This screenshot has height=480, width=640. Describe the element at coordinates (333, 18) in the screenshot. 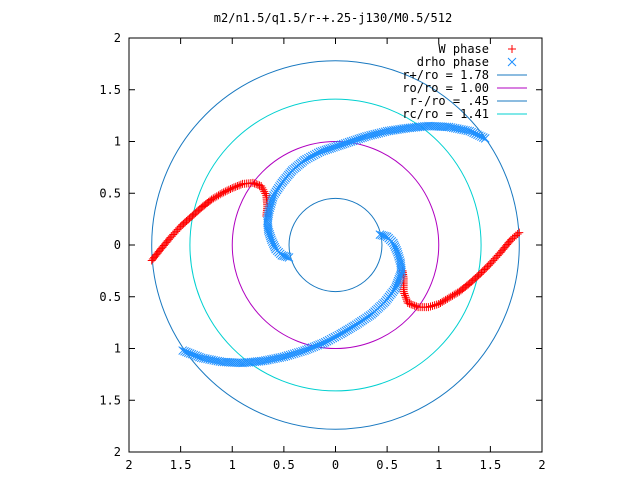

I see `chart-title: m2/n1.5/q1.5/r-+.25-j130/M0.5/512` at that location.